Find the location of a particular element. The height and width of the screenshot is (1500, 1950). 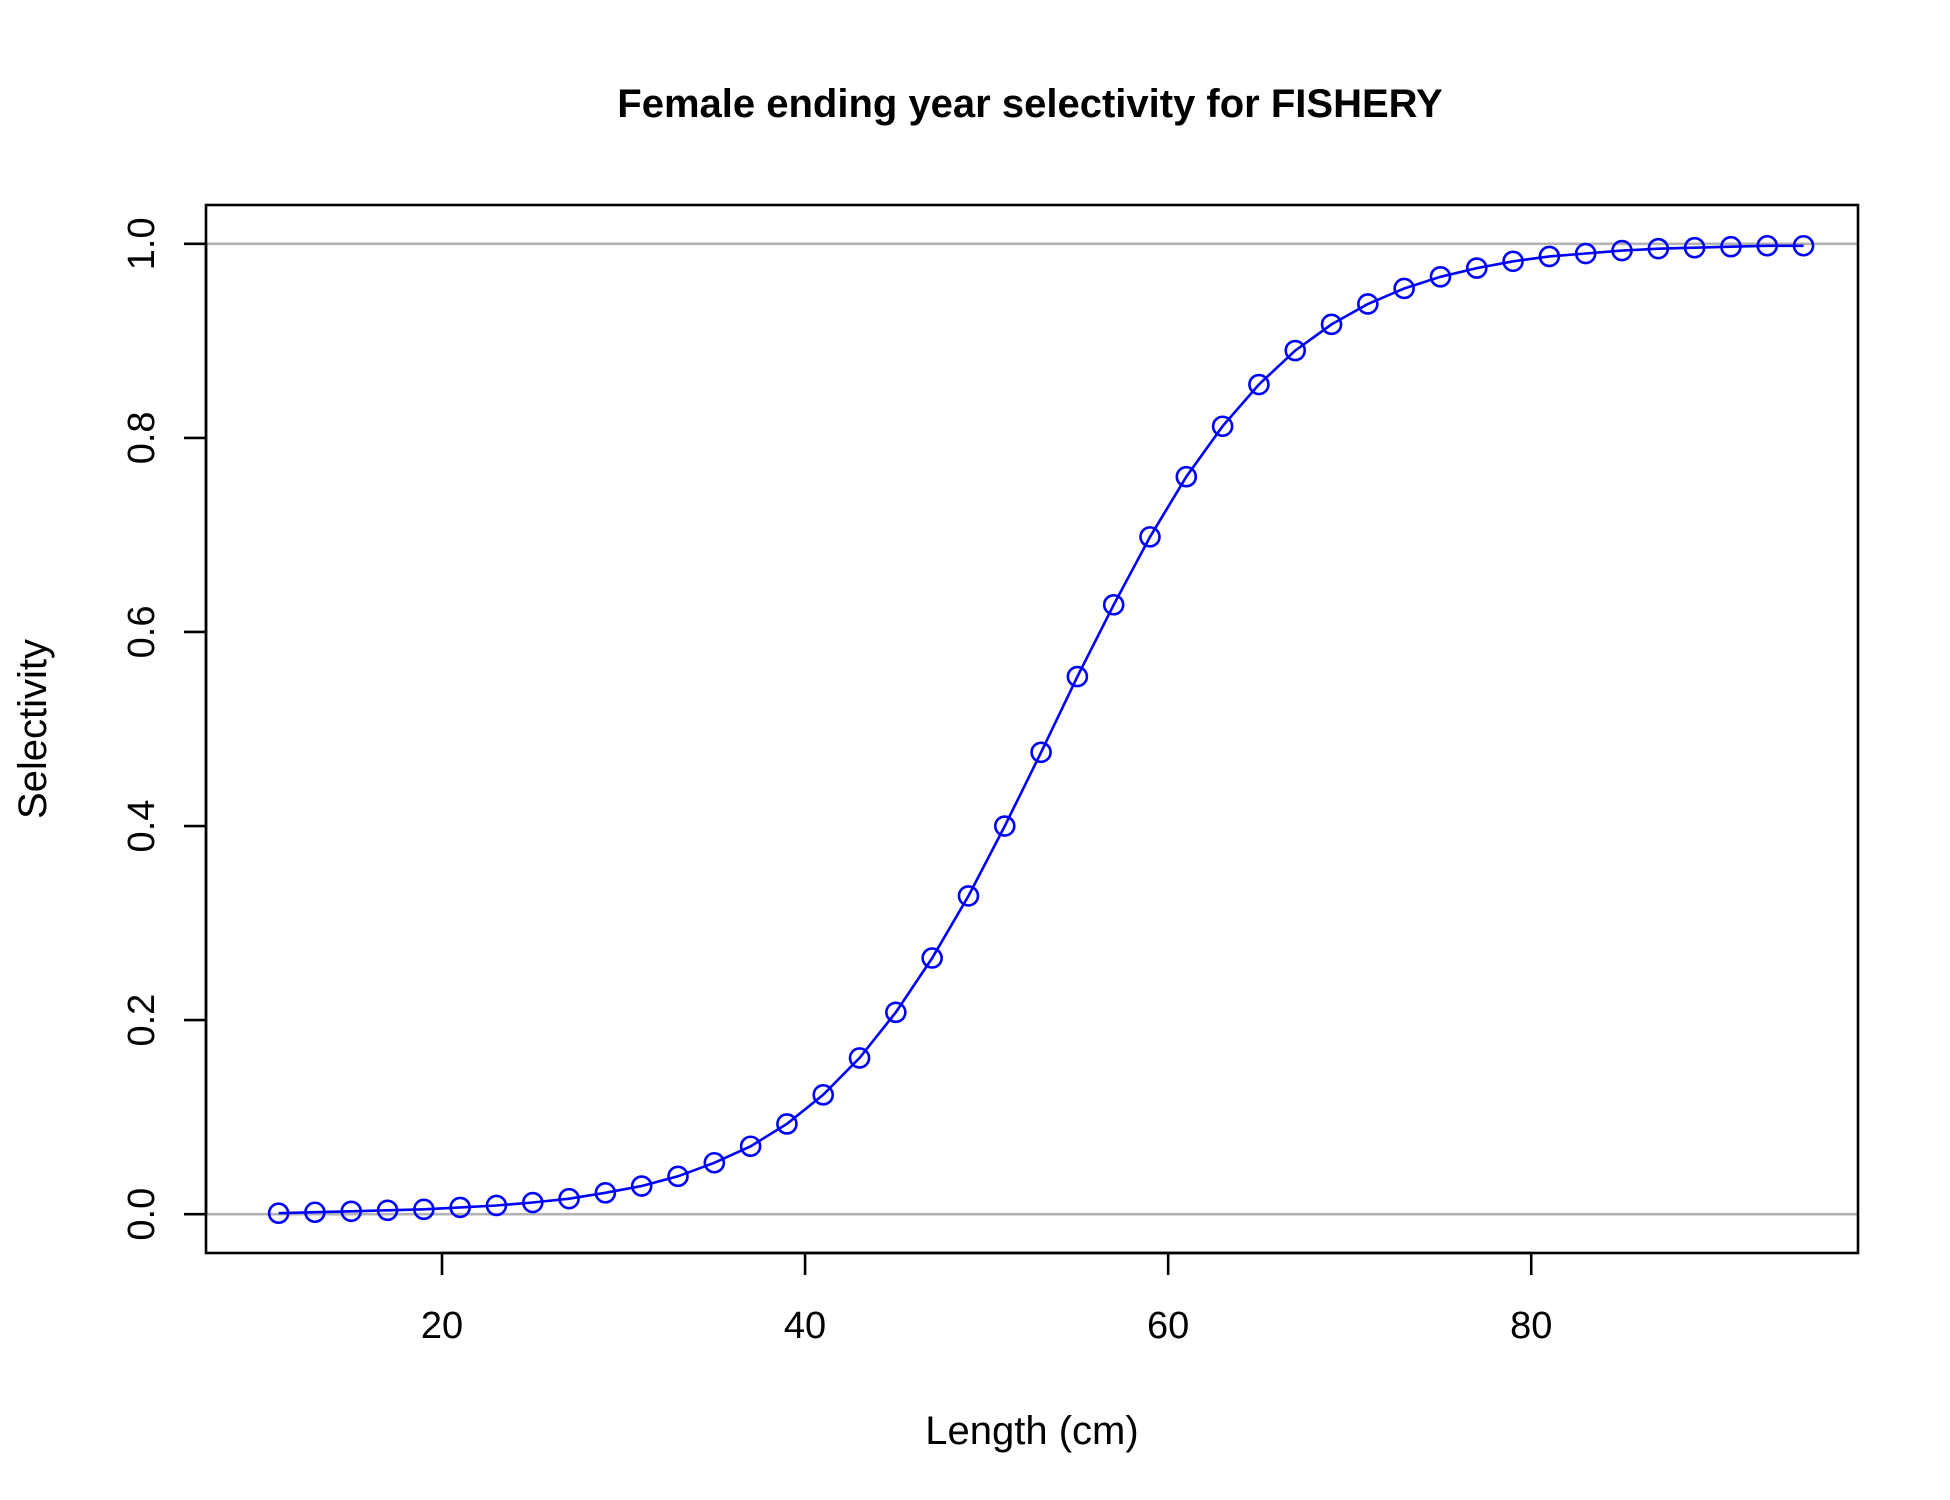

y-tick-label: 0.0 is located at coordinates (142, 1214).